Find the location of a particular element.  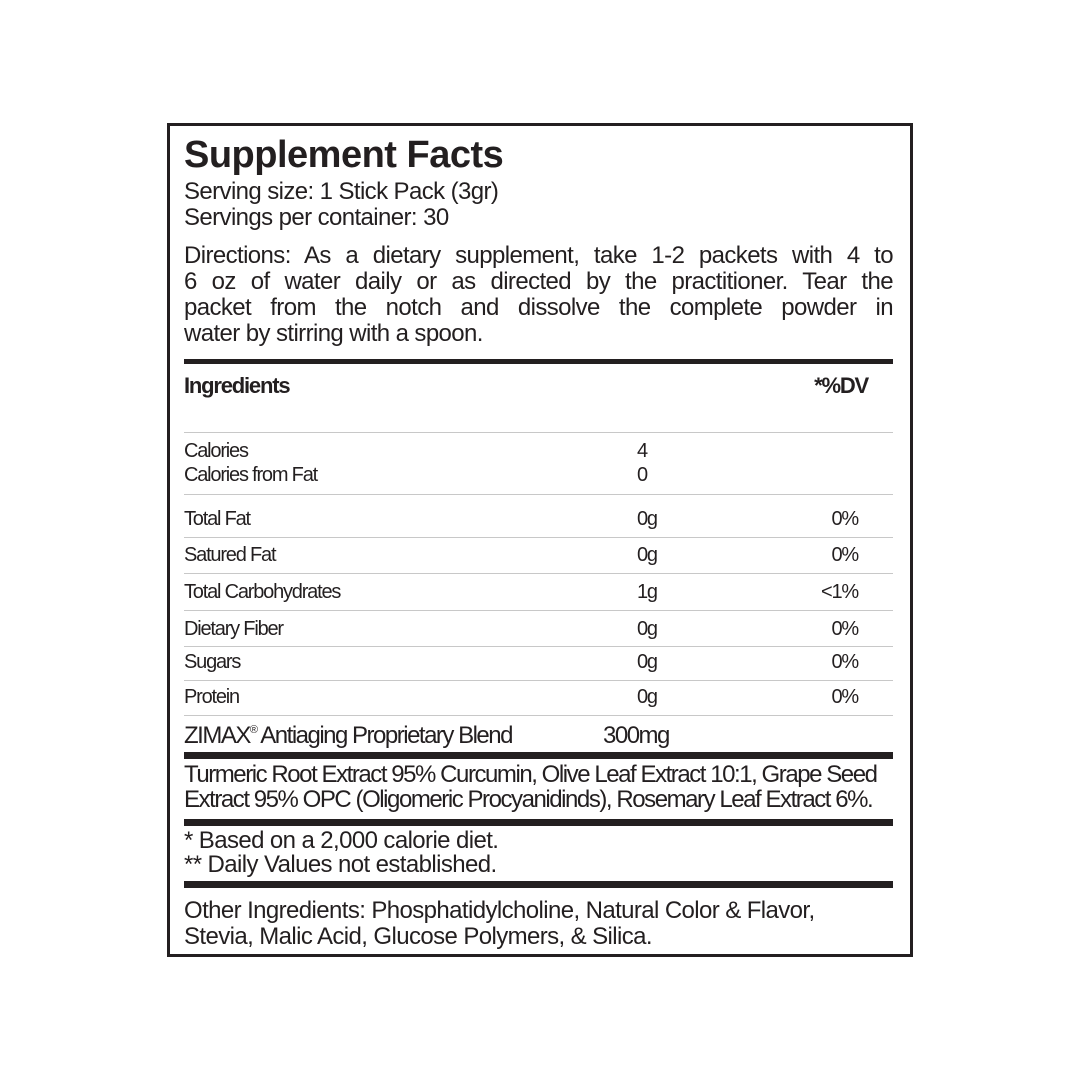

nutrient-label: Total Fat is located at coordinates (217, 519).